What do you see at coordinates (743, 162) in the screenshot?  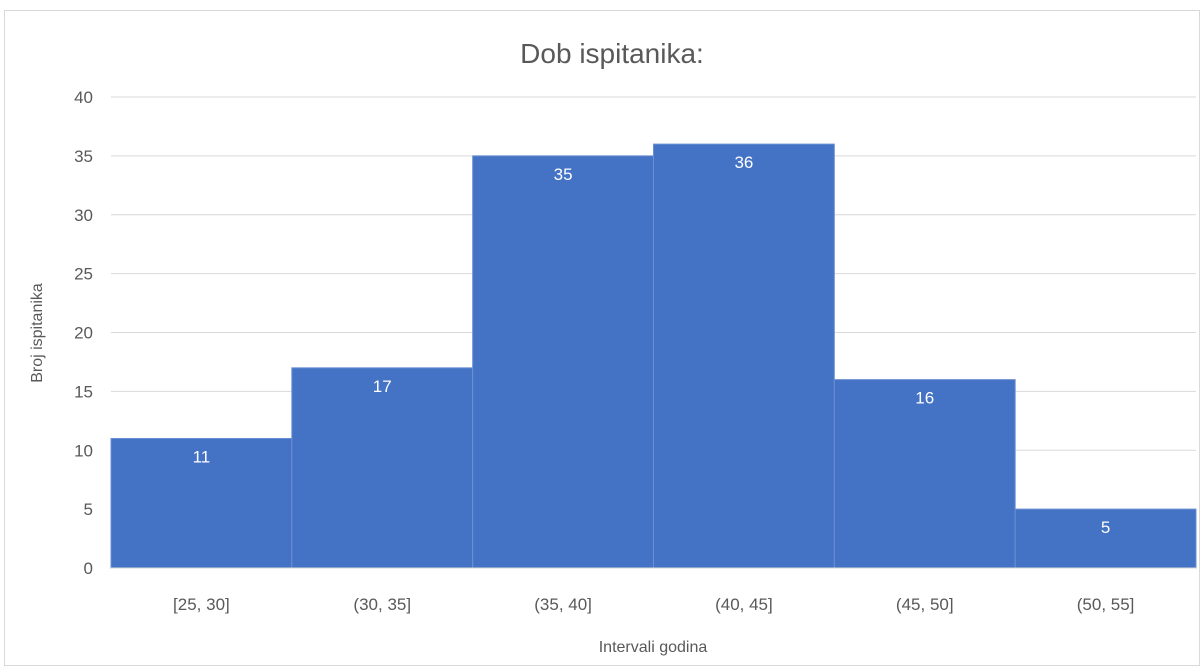 I see `bar-value-label: 36` at bounding box center [743, 162].